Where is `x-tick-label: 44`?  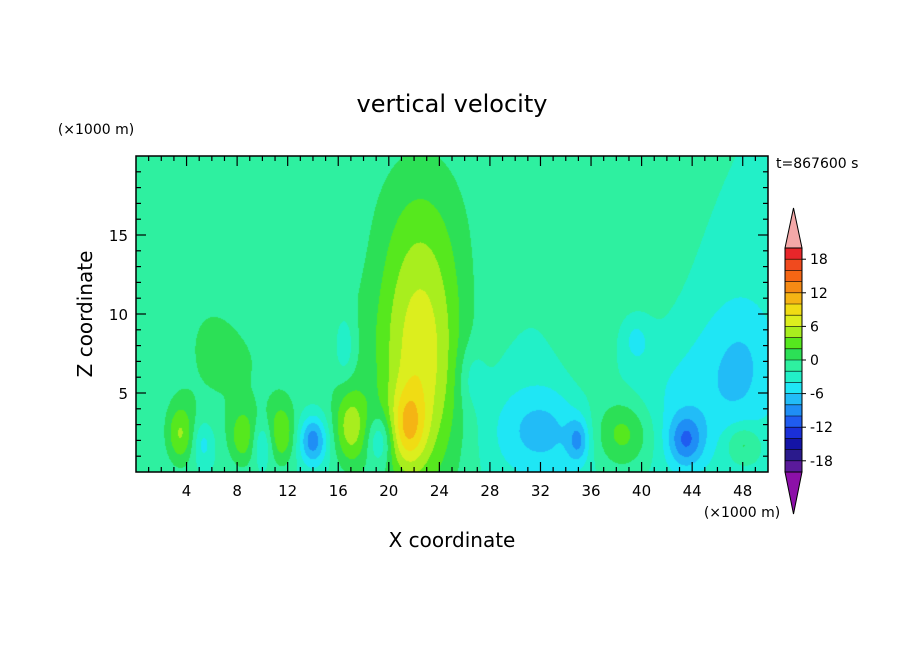
x-tick-label: 44 is located at coordinates (692, 491).